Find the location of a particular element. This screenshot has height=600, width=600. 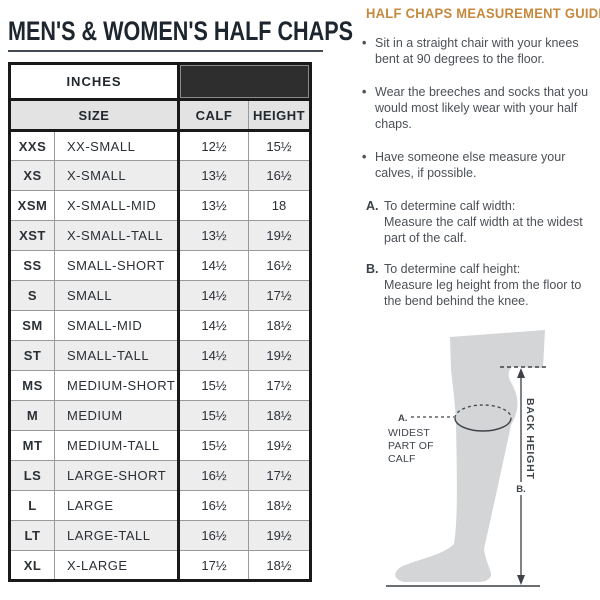

size-code: S is located at coordinates (32, 295).